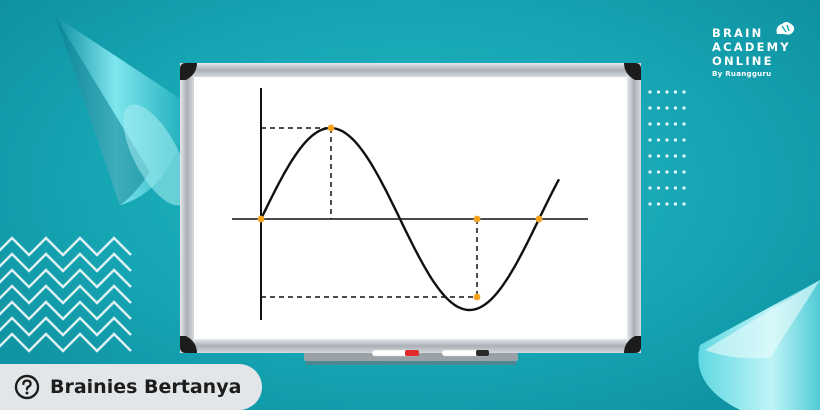 This screenshot has width=820, height=410. What do you see at coordinates (146, 387) in the screenshot?
I see `badge-label: Brainies Bertanya` at bounding box center [146, 387].